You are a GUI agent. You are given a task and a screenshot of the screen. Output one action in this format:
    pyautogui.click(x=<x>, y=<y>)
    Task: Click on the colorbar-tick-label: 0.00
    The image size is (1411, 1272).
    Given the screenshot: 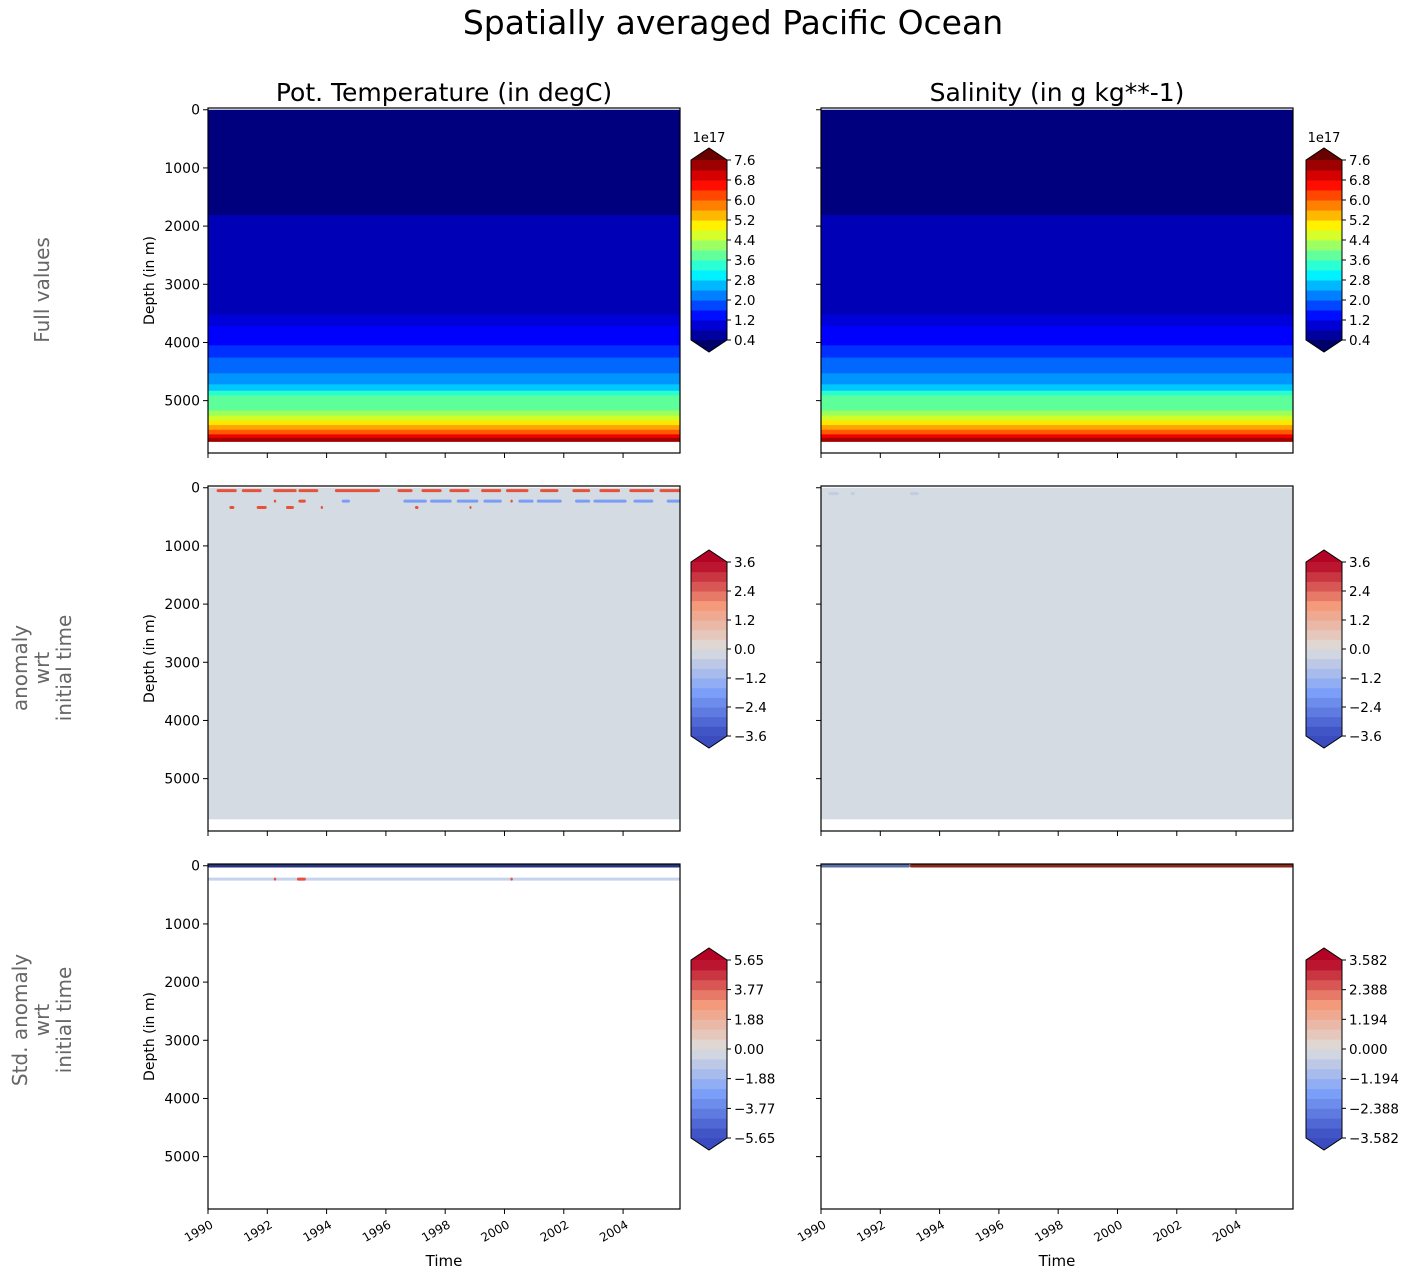 What is the action you would take?
    pyautogui.click(x=749, y=1050)
    